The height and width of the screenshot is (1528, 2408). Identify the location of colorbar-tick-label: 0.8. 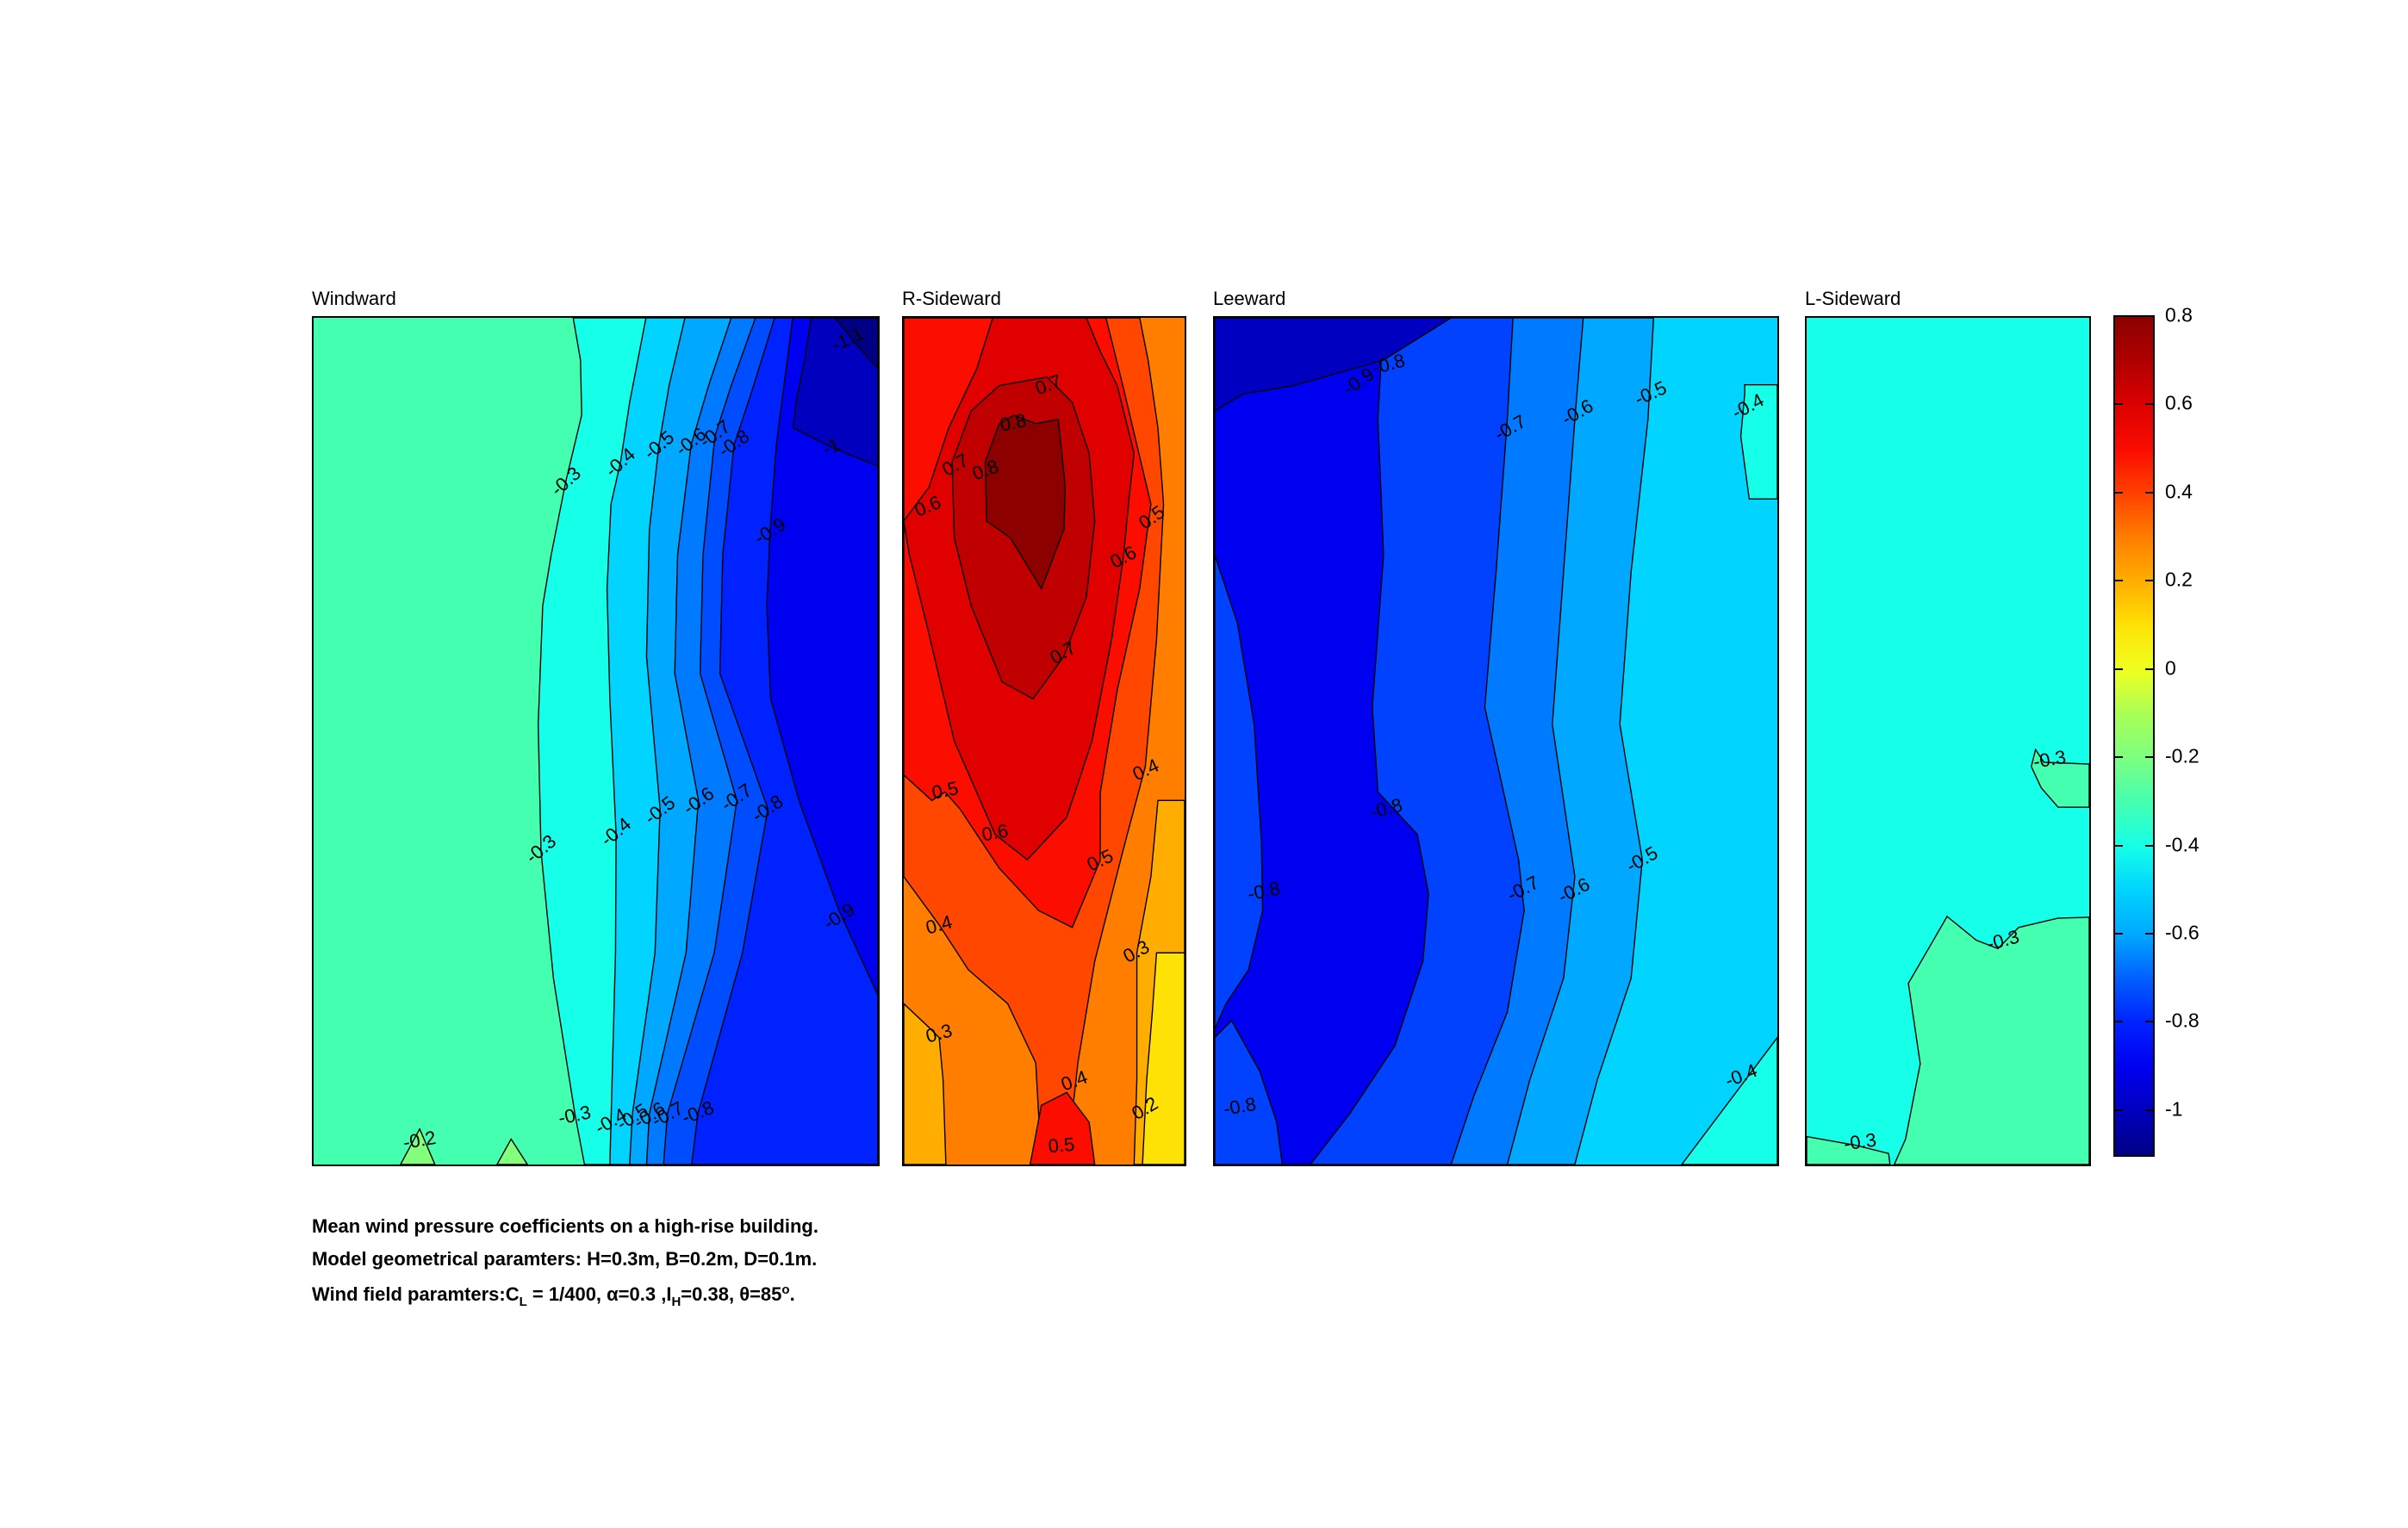
(2179, 314).